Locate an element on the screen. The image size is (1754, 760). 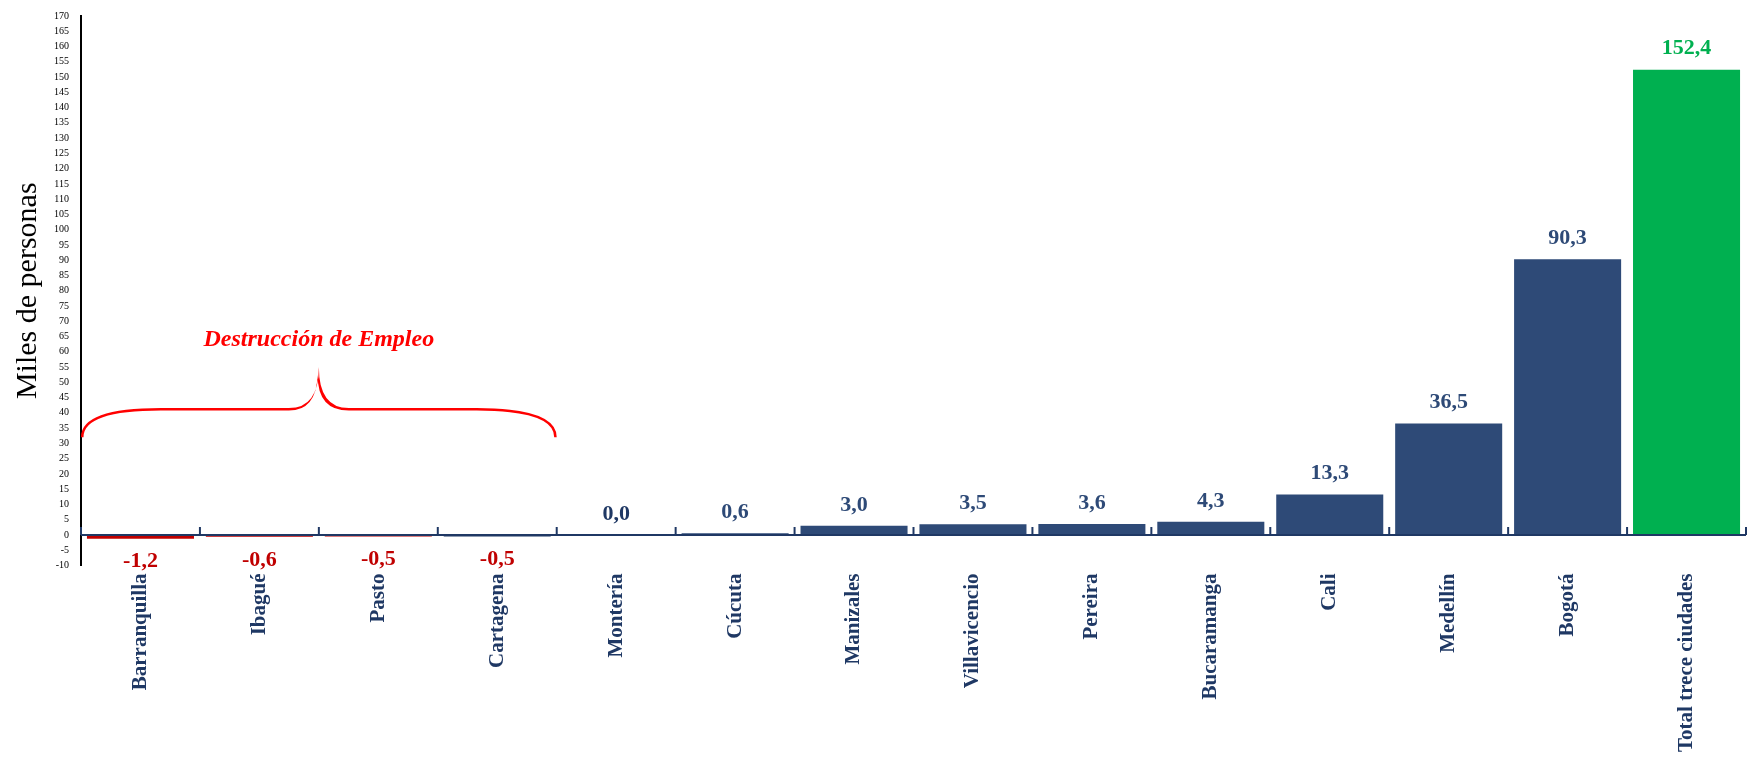
y-tick-label: 140 is located at coordinates (61, 107).